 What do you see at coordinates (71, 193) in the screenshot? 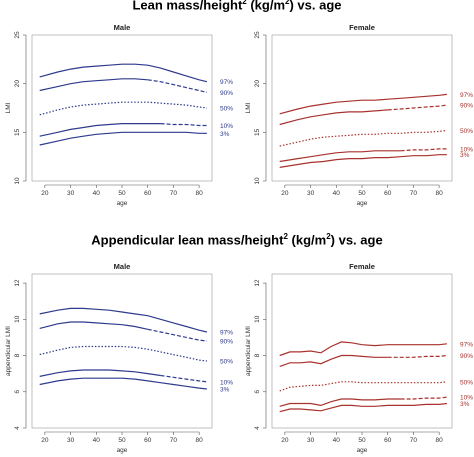
I see `panel-1-x-tick-label: 30` at bounding box center [71, 193].